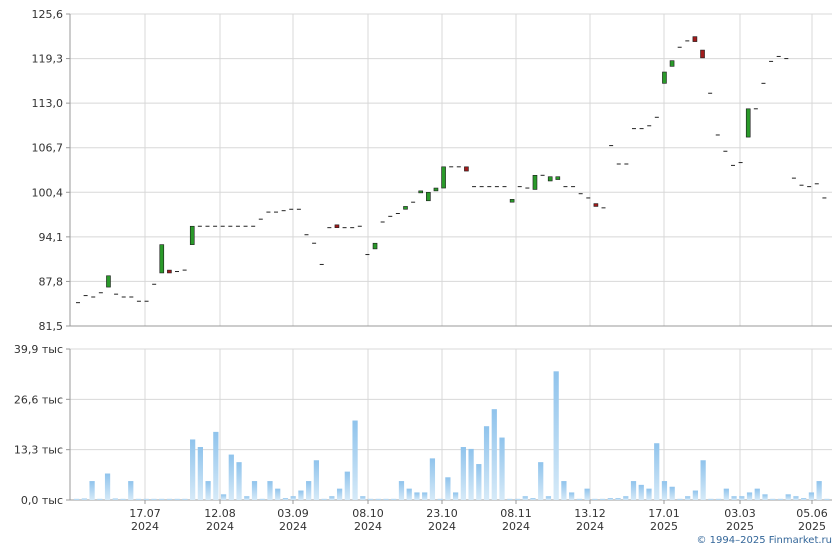  I want to click on x-tick-year-label: 2025, so click(664, 526).